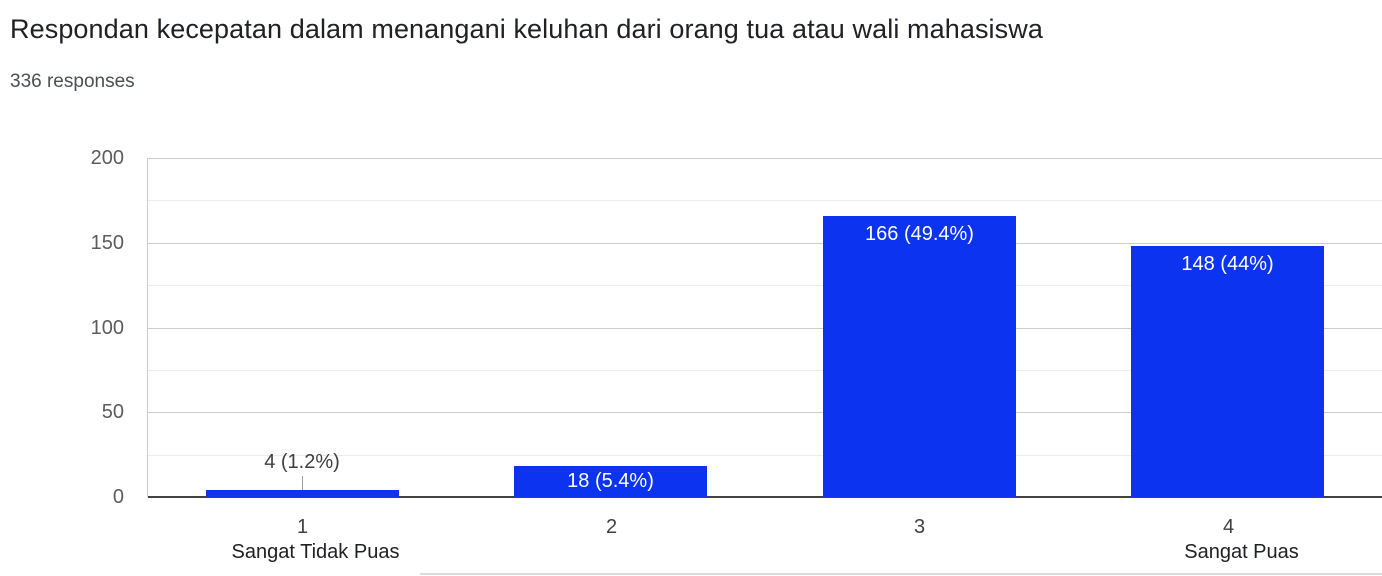  Describe the element at coordinates (901, 574) in the screenshot. I see `bottom-divider` at that location.